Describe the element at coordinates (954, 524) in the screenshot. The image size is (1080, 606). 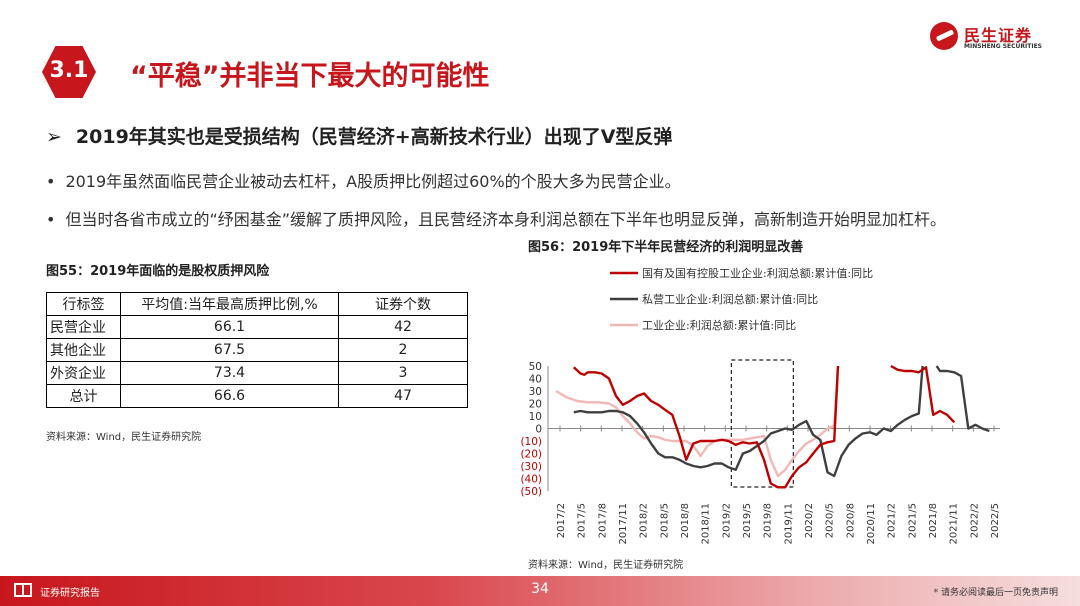
I see `x-tick-label: 2021/11` at that location.